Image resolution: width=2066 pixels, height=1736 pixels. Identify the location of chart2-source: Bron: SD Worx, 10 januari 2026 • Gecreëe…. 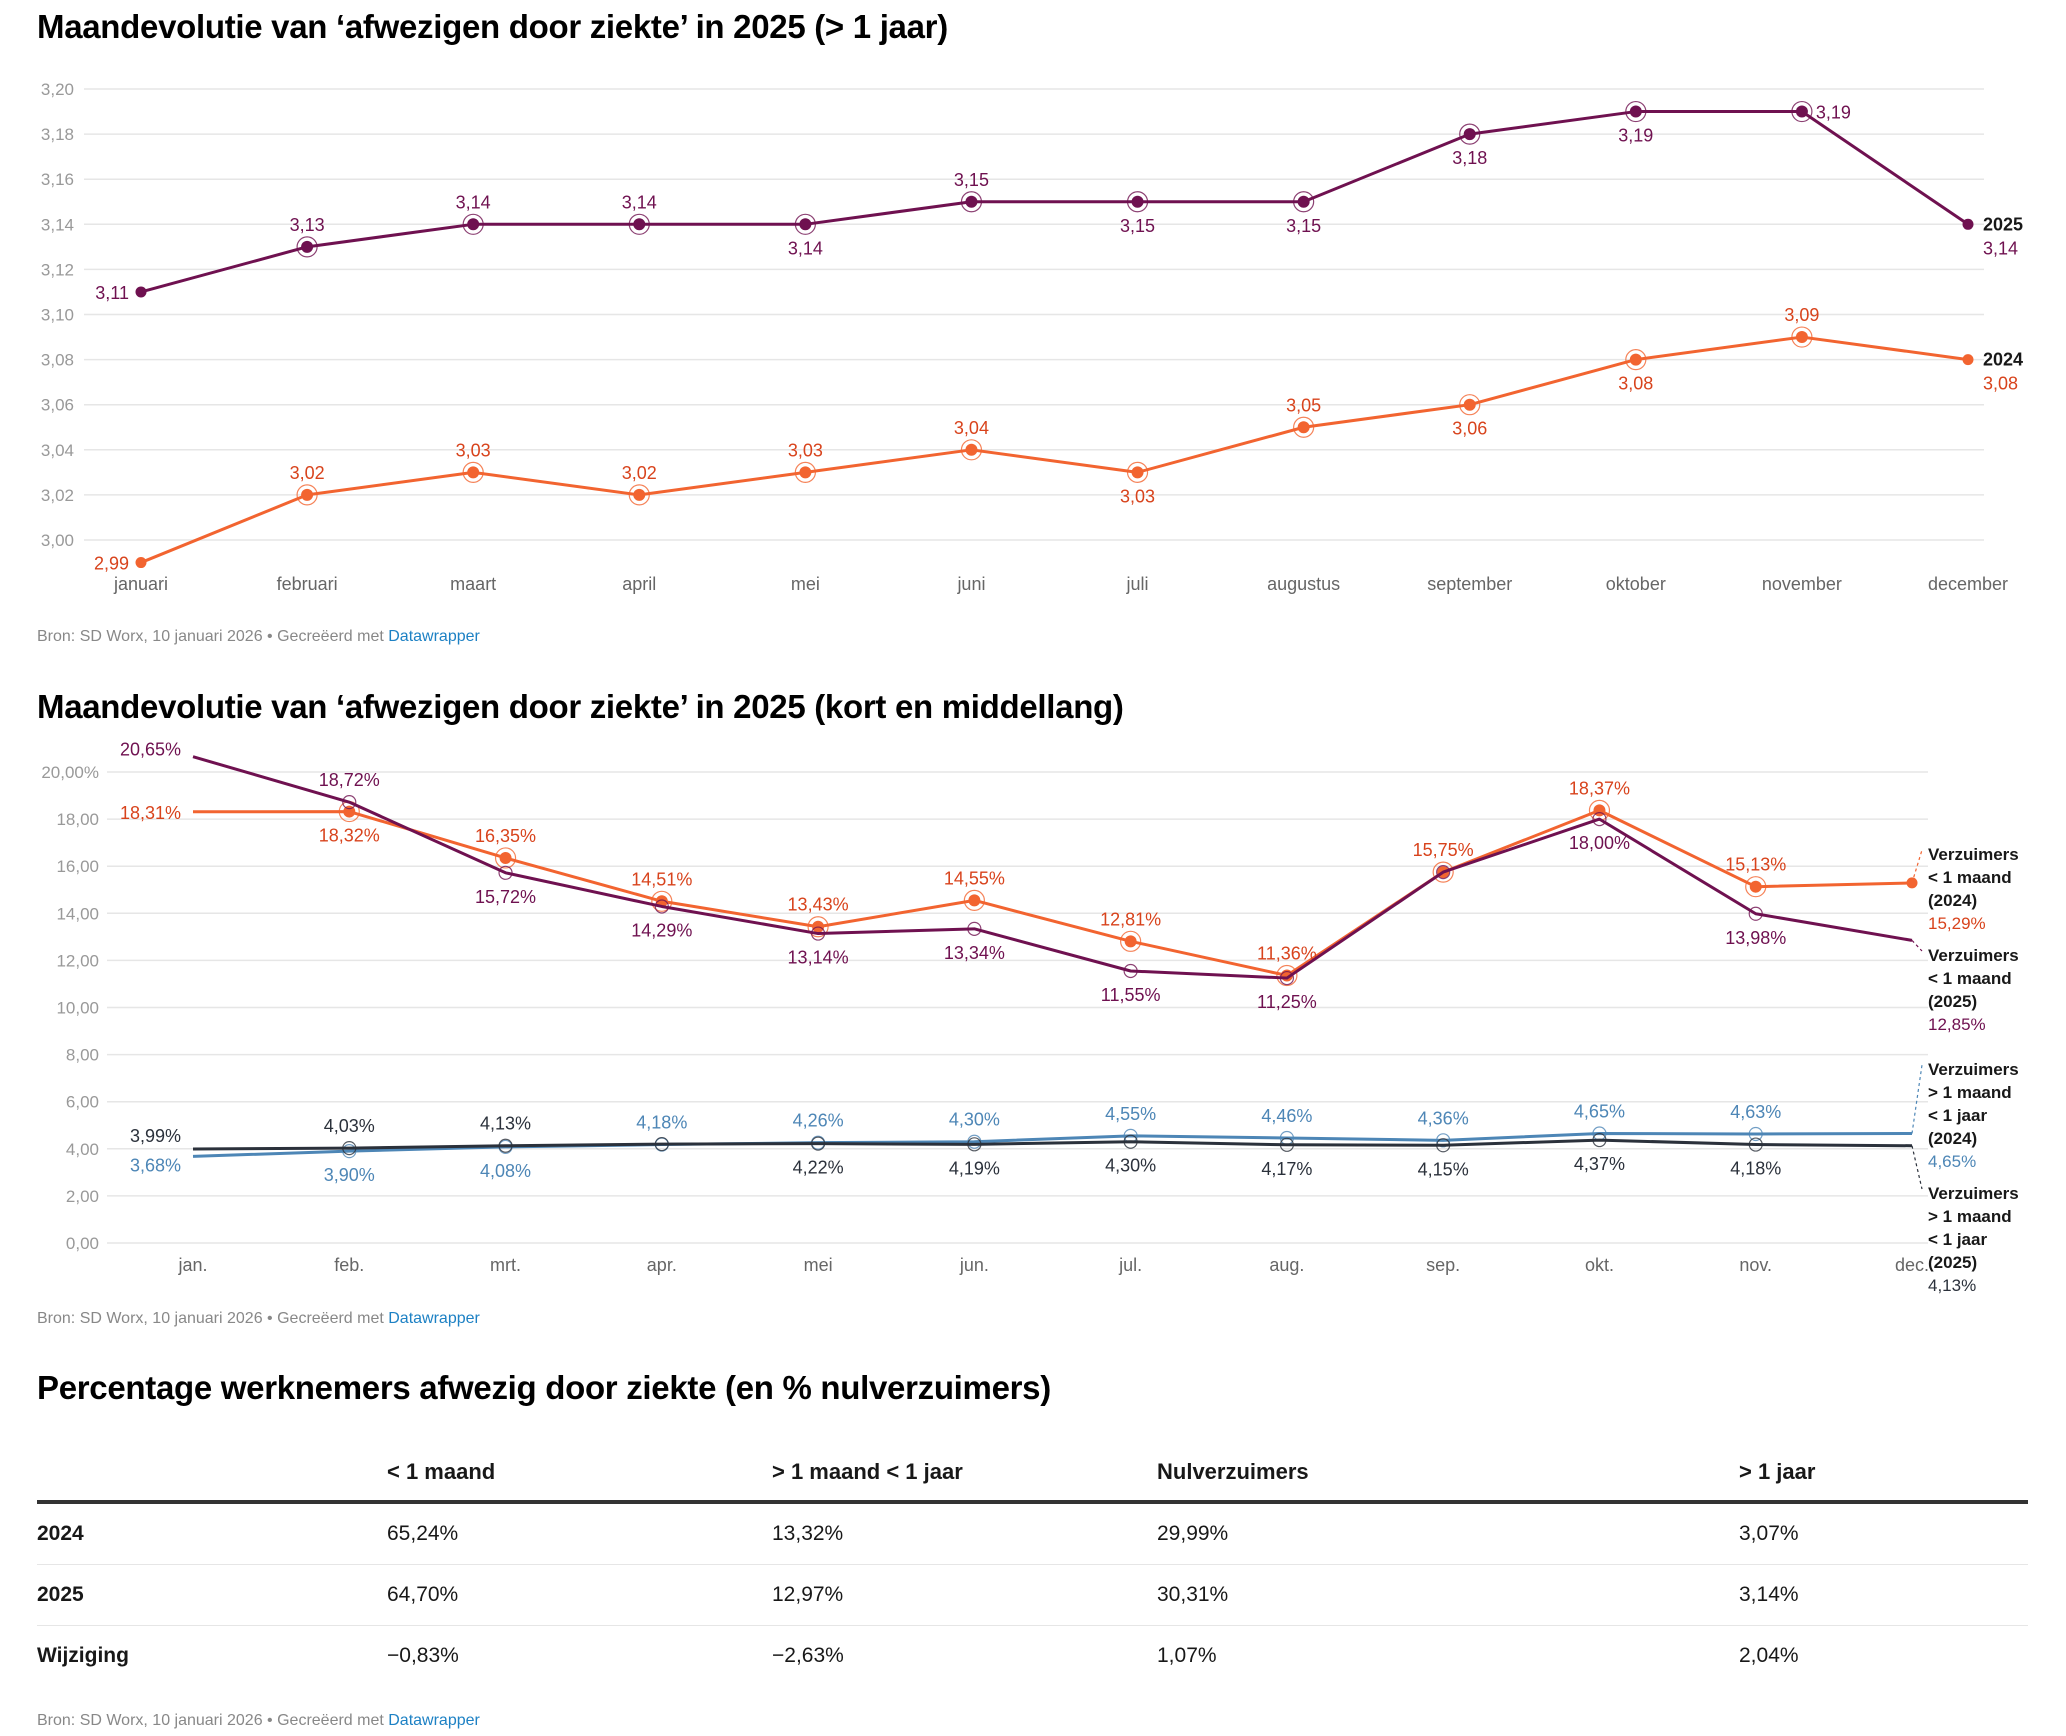
(213, 1318).